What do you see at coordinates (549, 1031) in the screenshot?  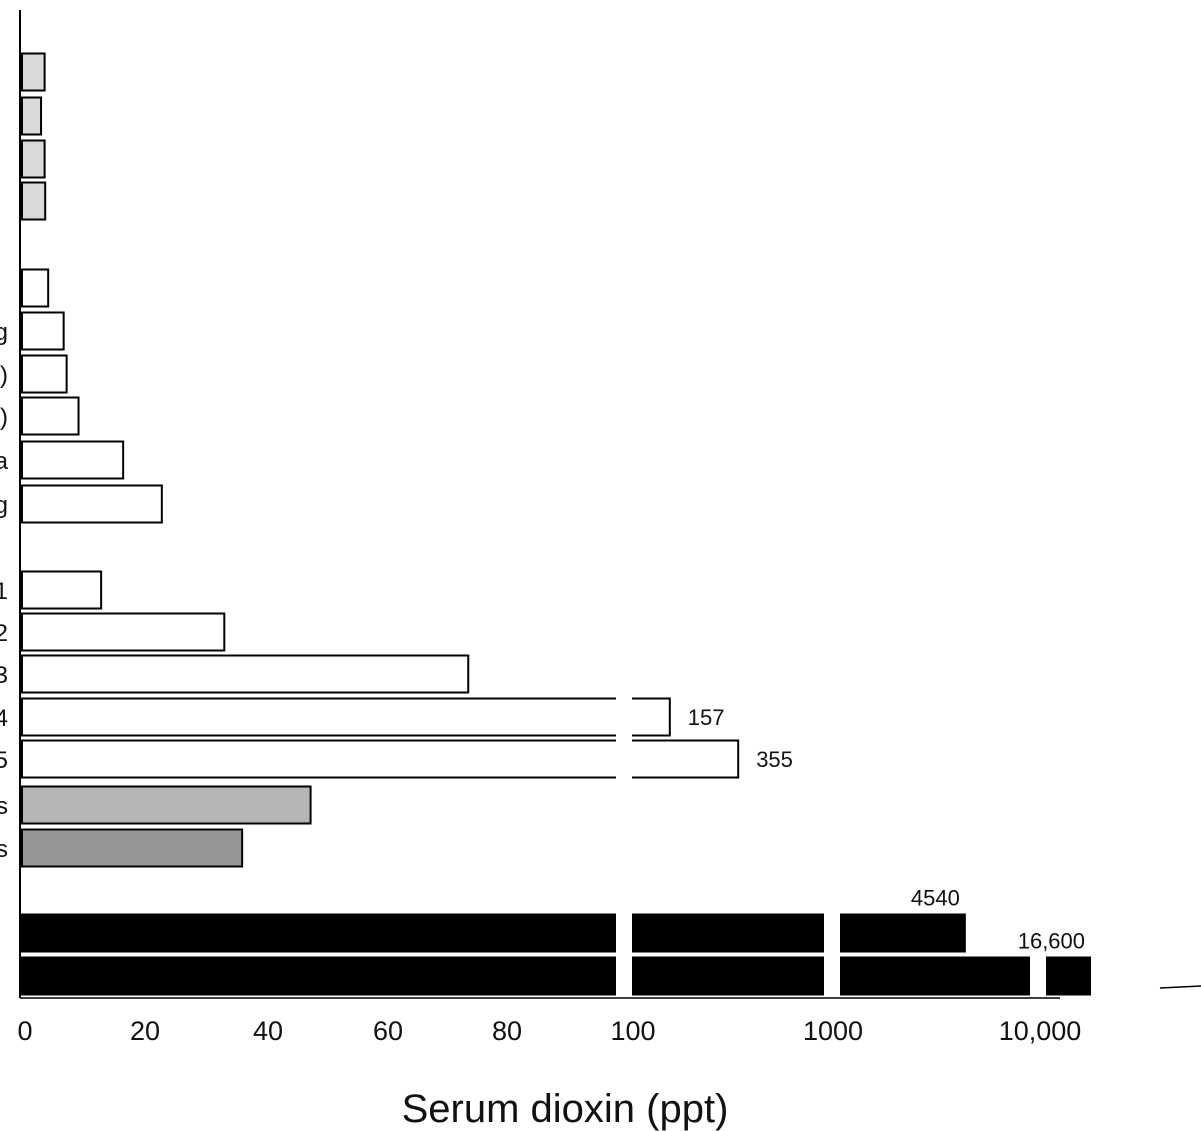 I see `x-tick-labels: 0 20 40 60 80 100 1000 10,000` at bounding box center [549, 1031].